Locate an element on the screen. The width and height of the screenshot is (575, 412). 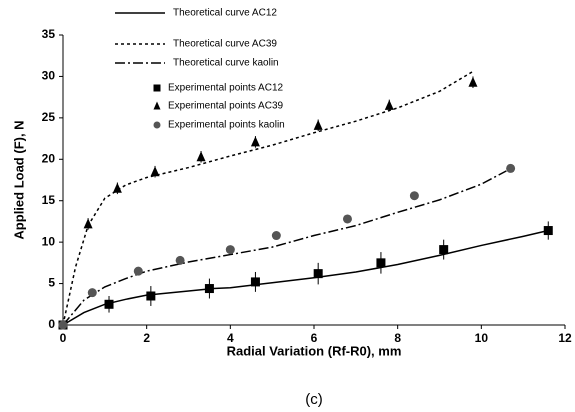
caption: (c) is located at coordinates (314, 399).